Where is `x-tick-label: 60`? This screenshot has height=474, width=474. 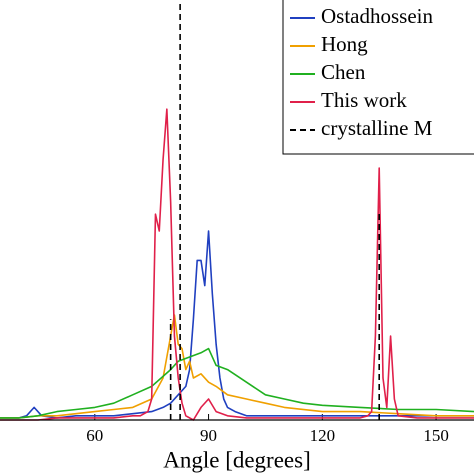
x-tick-label: 60 is located at coordinates (94, 435).